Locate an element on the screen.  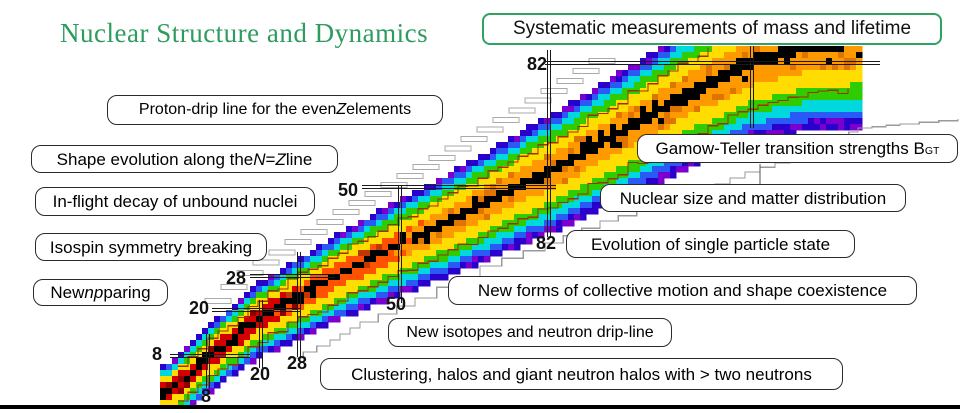
callout-text: Proton-drip line for the even is located at coordinates (237, 109).